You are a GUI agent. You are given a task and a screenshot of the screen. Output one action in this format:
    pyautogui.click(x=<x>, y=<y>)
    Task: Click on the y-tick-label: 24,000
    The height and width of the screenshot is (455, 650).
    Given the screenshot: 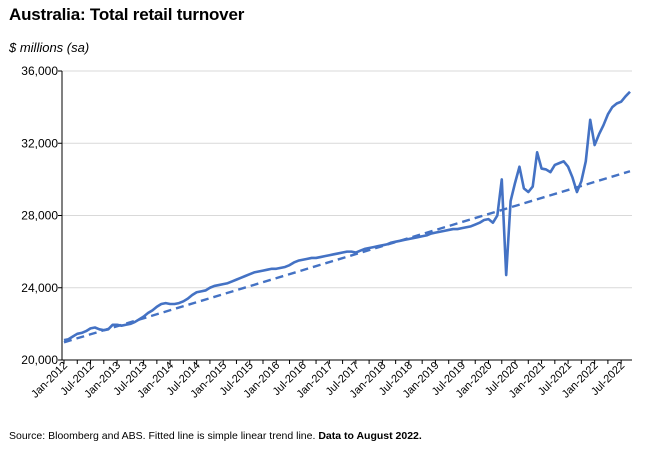 What is the action you would take?
    pyautogui.click(x=39, y=288)
    